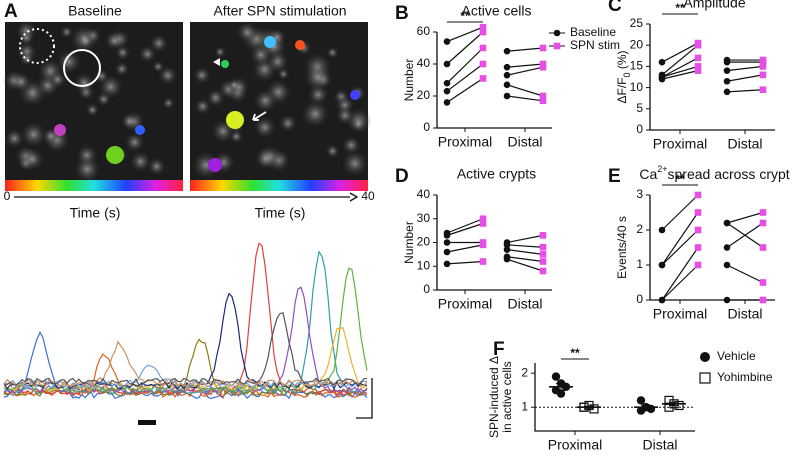  What do you see at coordinates (556, 376) in the screenshot?
I see `vehicle-point` at bounding box center [556, 376].